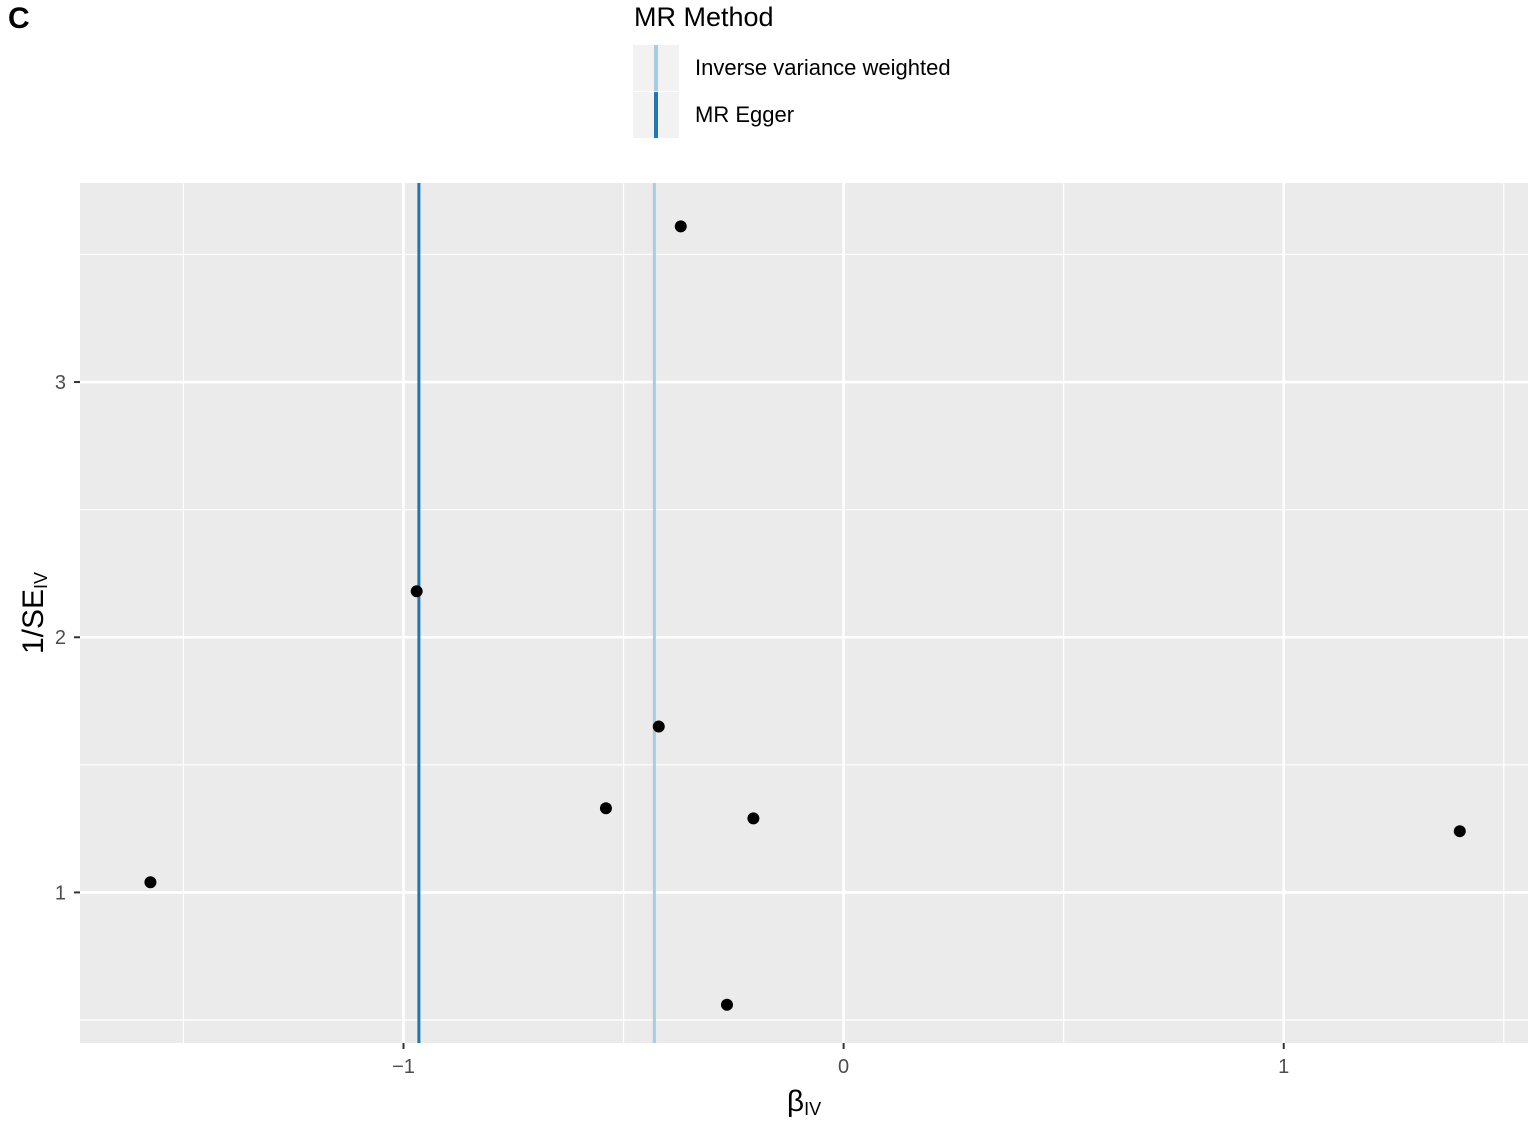 Image resolution: width=1535 pixels, height=1121 pixels. I want to click on y-tick-label: 3, so click(60, 383).